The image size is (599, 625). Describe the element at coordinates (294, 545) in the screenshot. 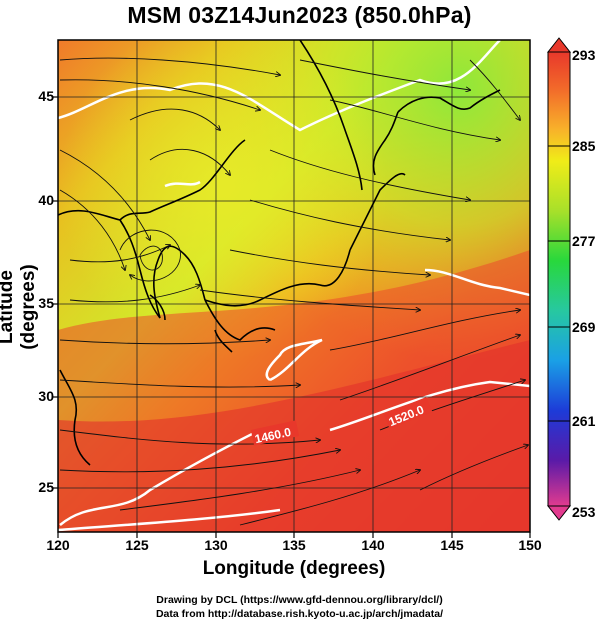

I see `x-tick-label: 135` at that location.